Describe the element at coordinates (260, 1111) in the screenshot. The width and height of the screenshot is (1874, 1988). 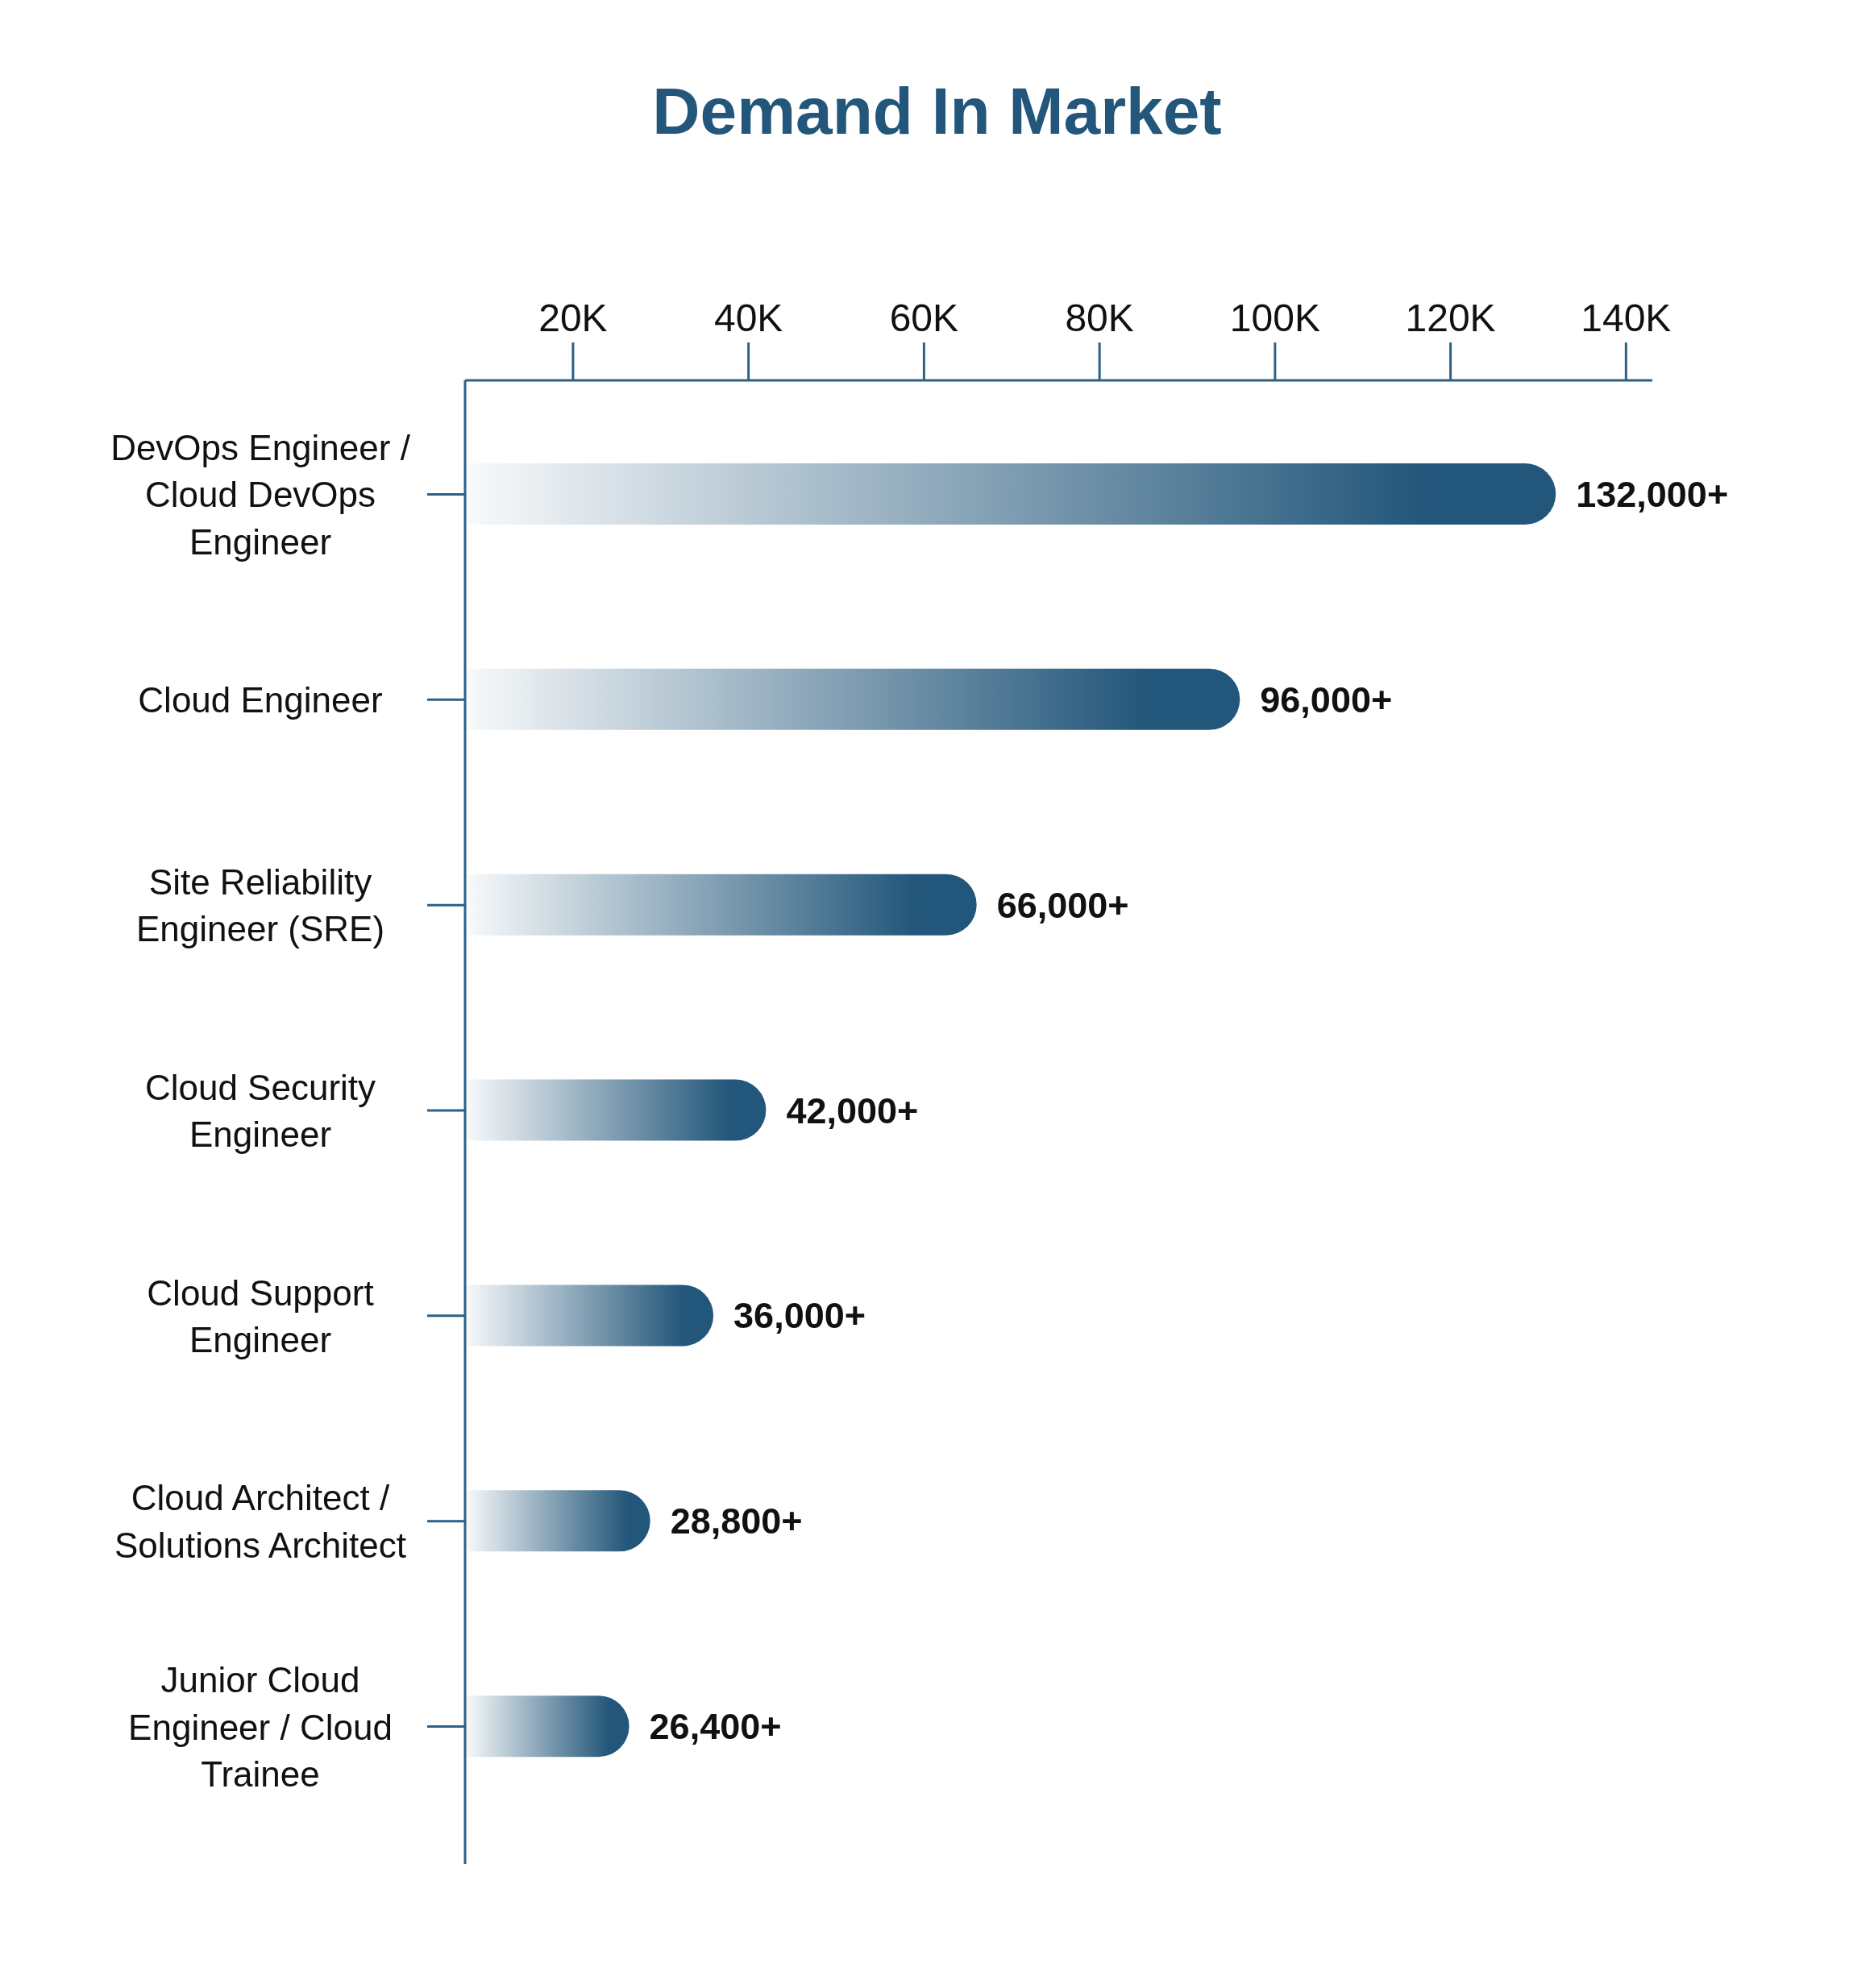
I see `y-tick-label: Cloud Security Engineer` at that location.